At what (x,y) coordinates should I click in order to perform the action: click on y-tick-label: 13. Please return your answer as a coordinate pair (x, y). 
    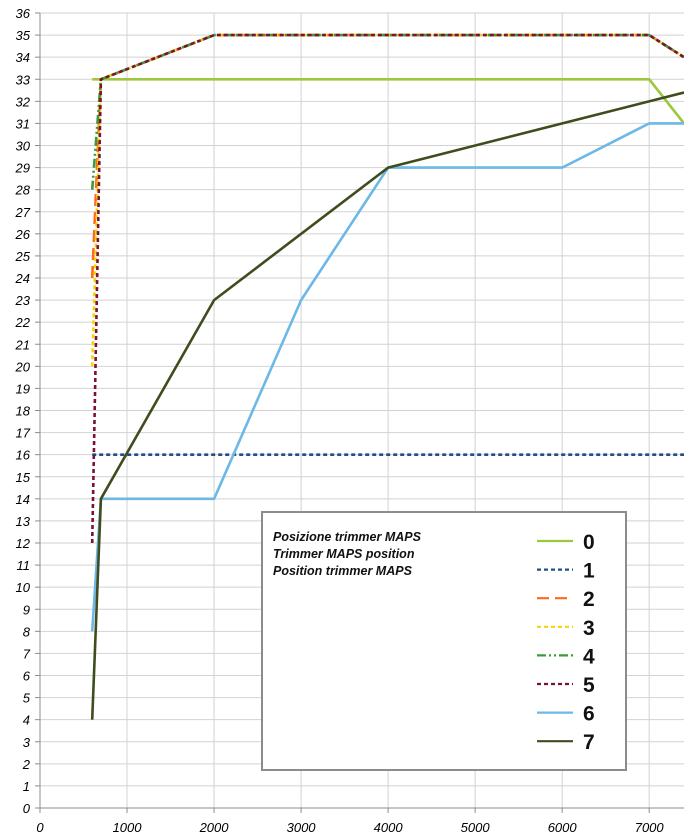
    Looking at the image, I should click on (23, 521).